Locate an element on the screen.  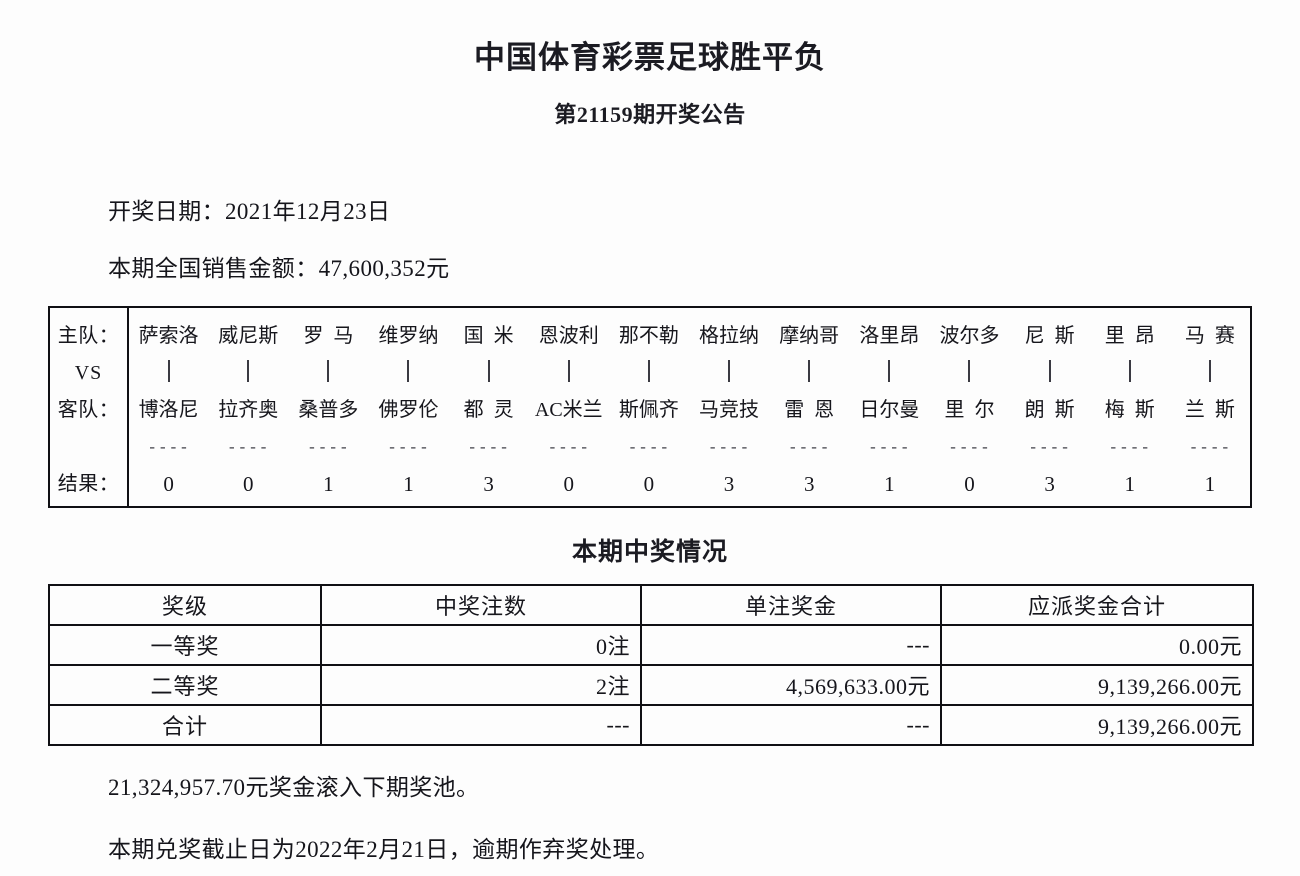
away-team-name: 博洛尼 is located at coordinates (168, 410).